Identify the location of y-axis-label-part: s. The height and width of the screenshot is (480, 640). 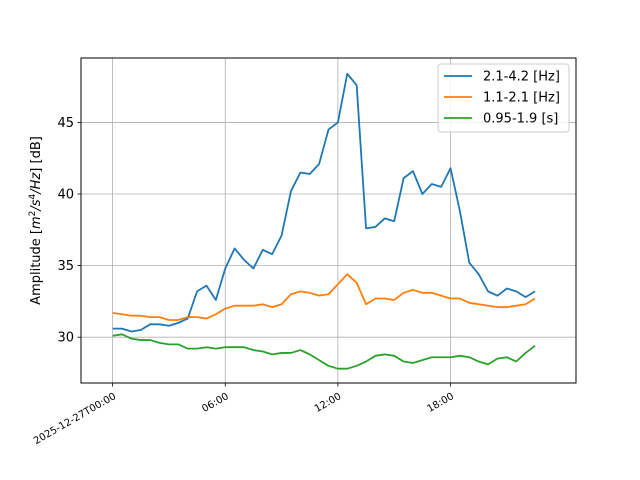
(36, 202).